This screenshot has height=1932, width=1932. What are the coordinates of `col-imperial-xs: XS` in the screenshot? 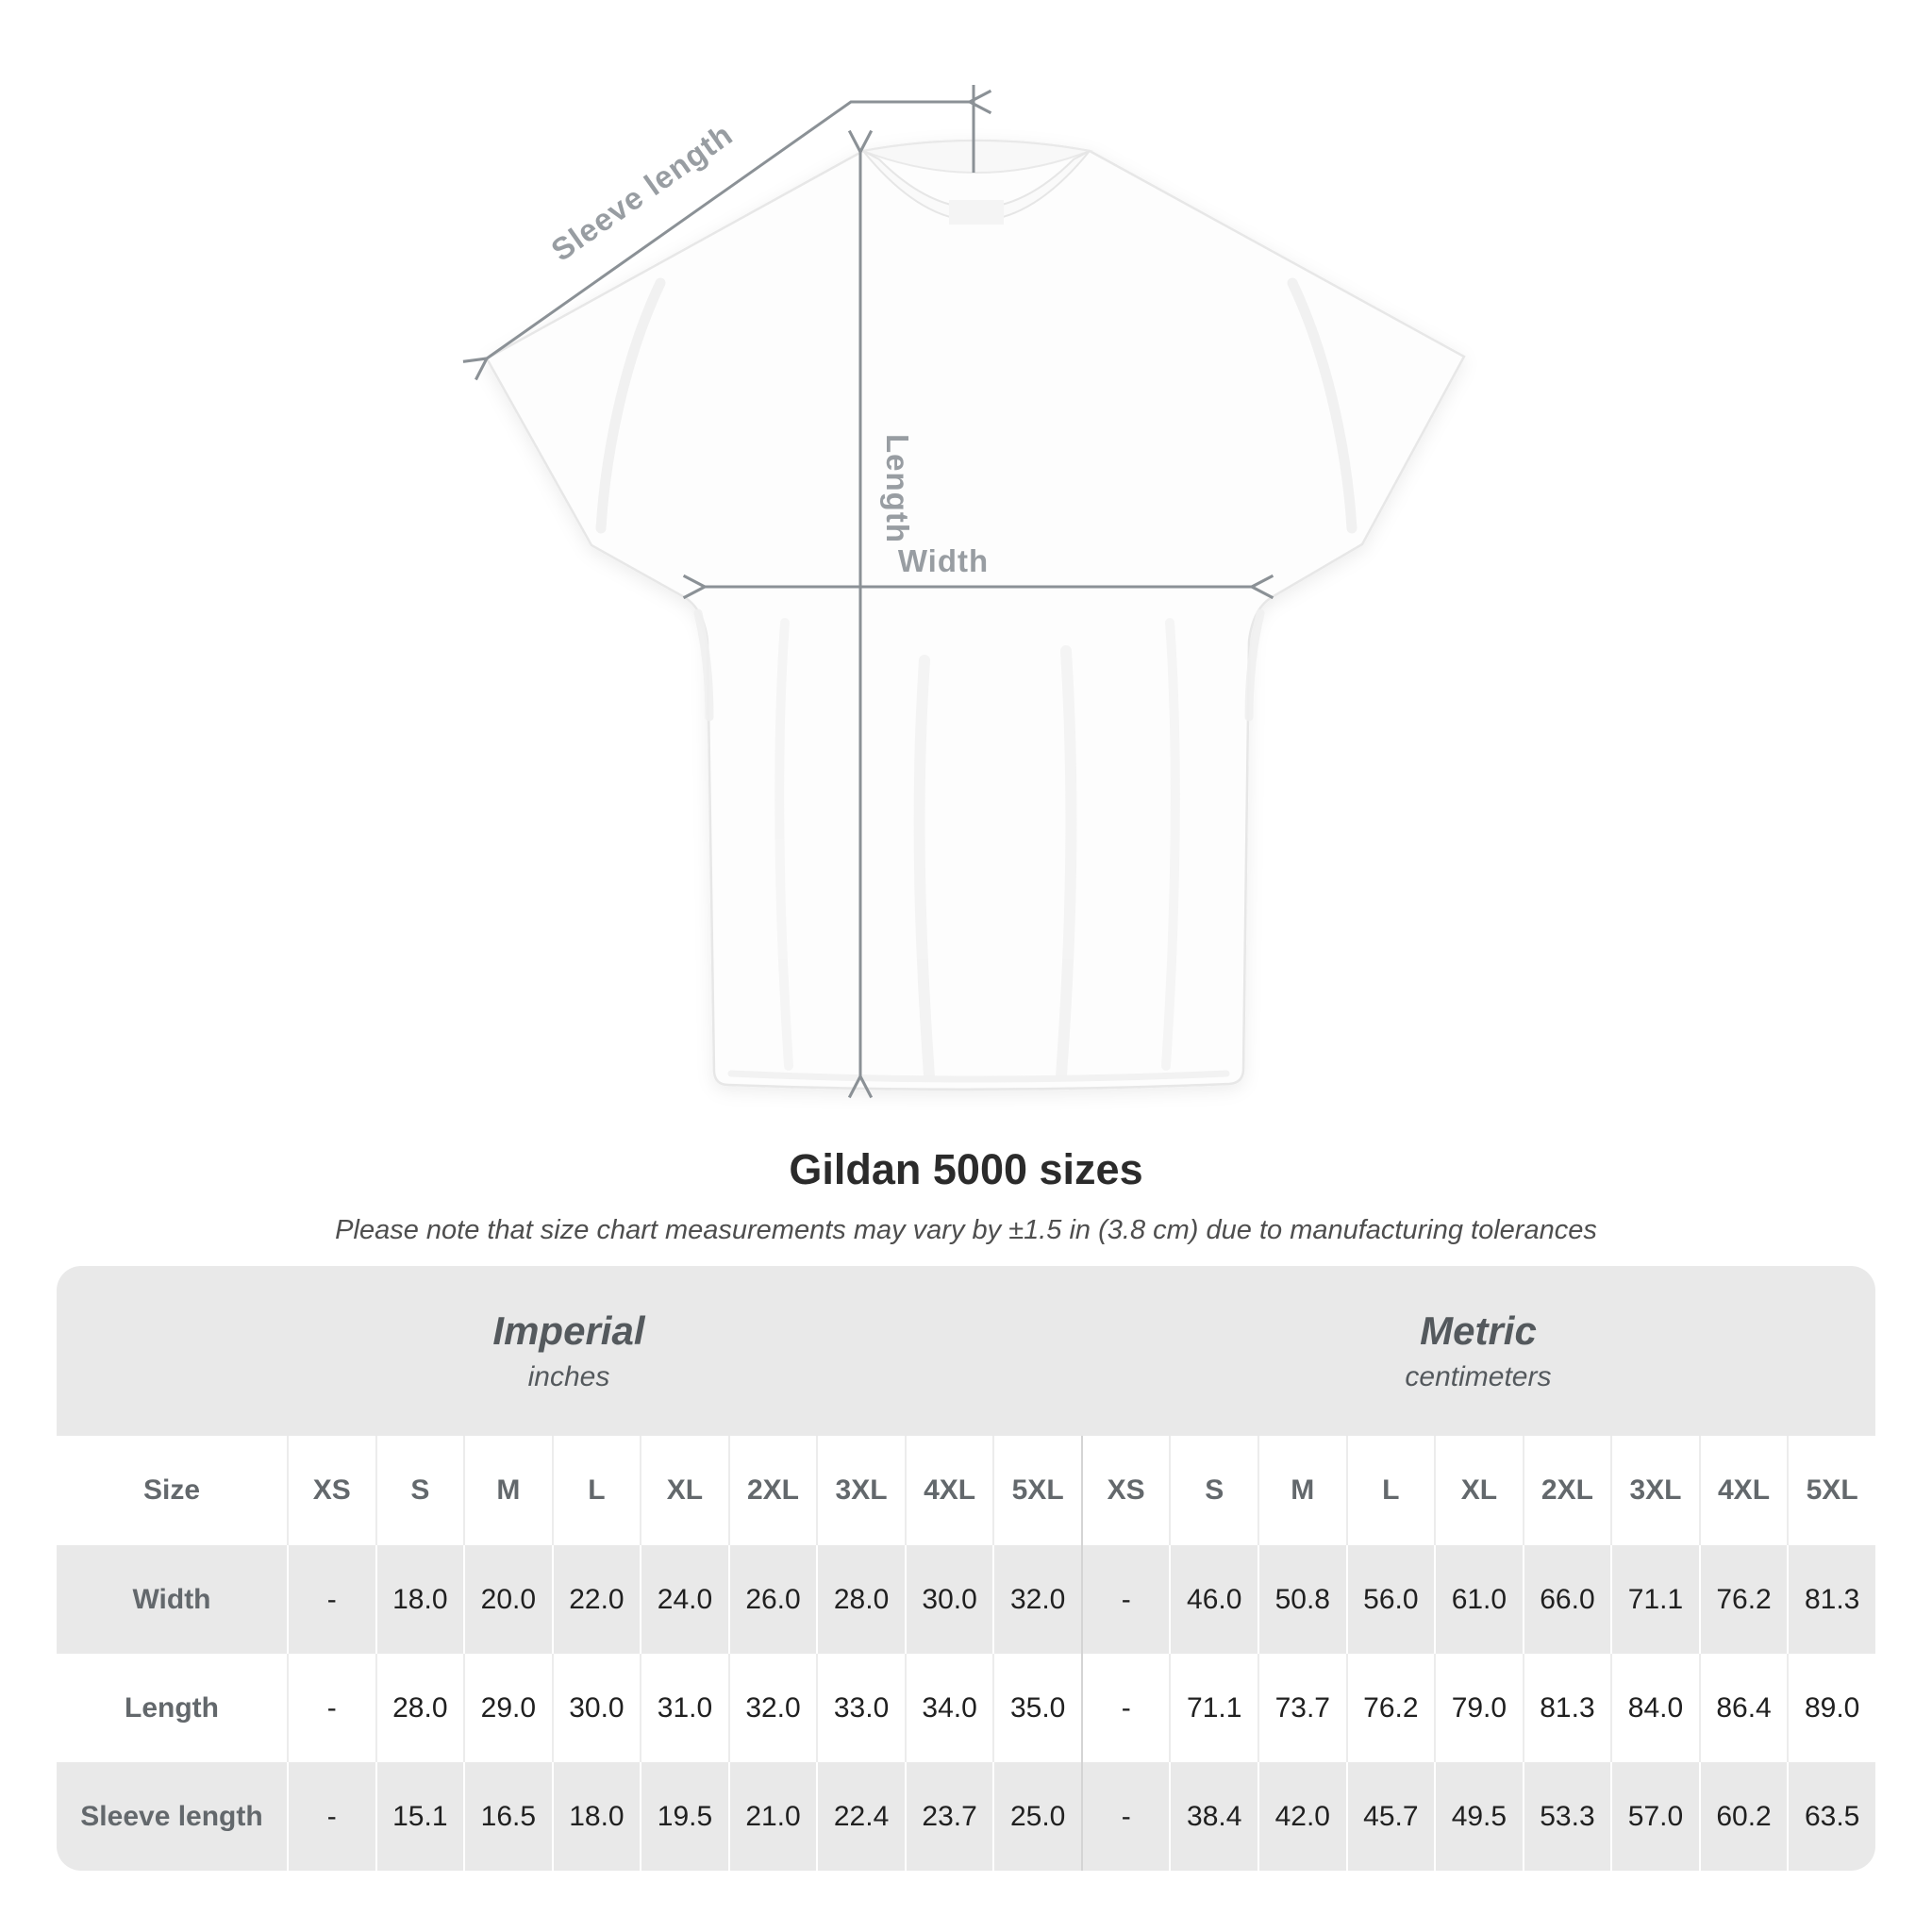 It's located at (331, 1491).